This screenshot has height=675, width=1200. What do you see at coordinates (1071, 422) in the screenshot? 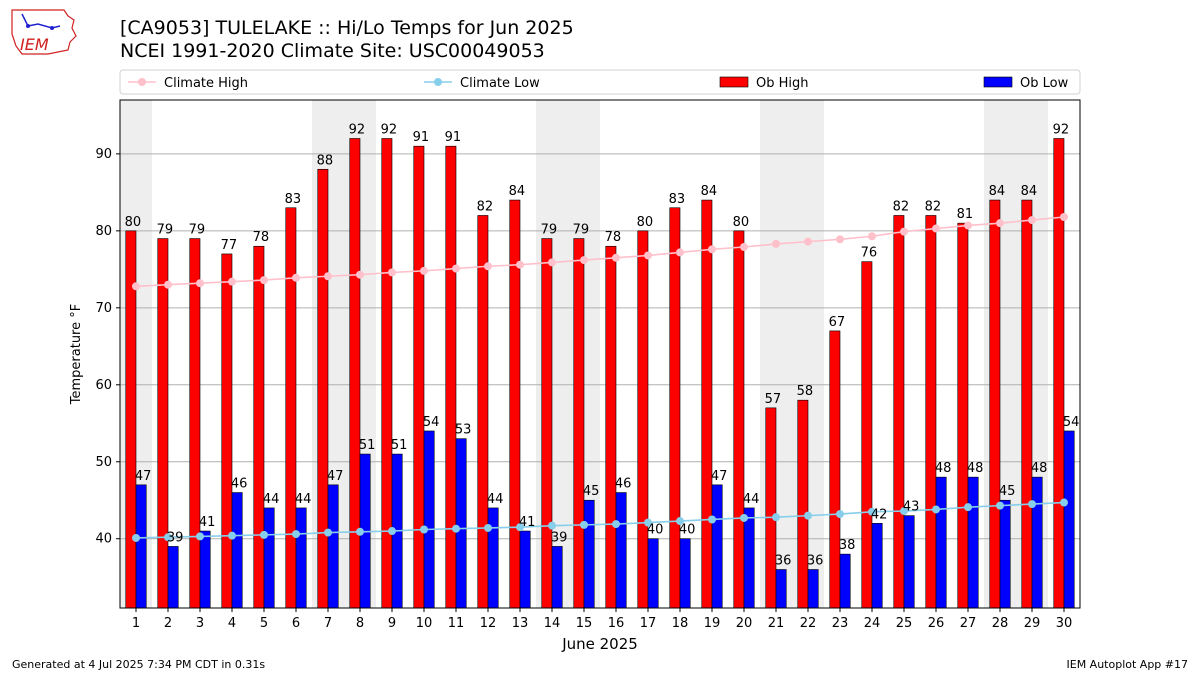
I see `ob-low-value-label: 54` at bounding box center [1071, 422].